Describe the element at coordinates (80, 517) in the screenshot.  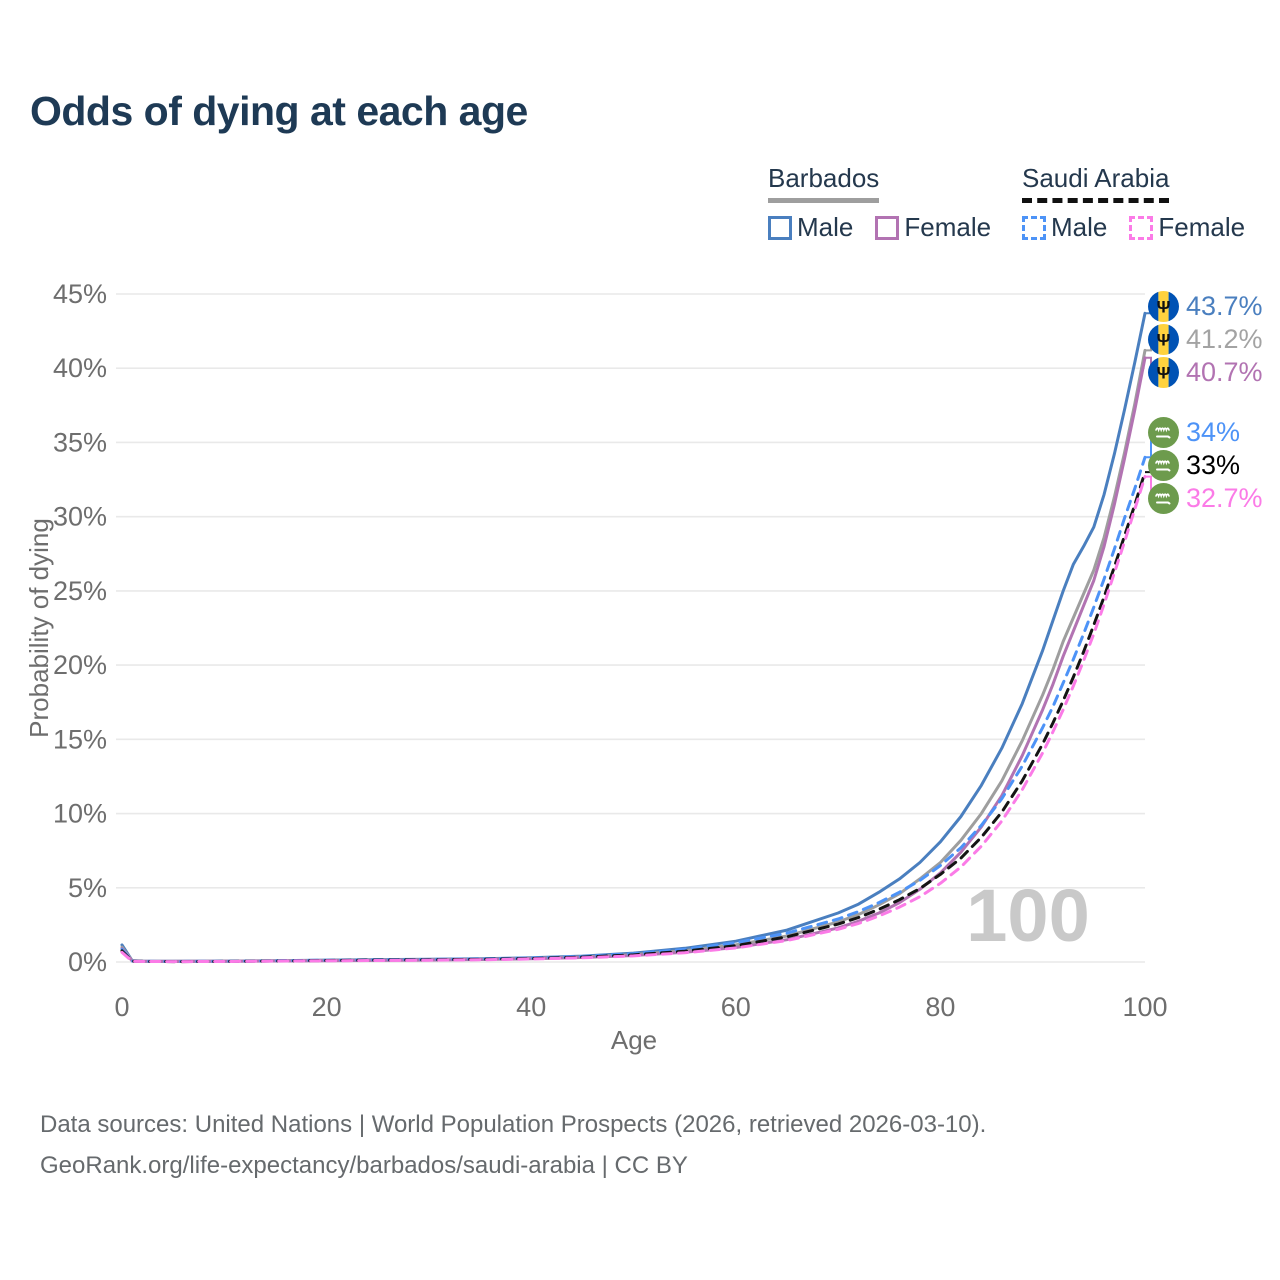
I see `y-tick-label: 30%` at that location.